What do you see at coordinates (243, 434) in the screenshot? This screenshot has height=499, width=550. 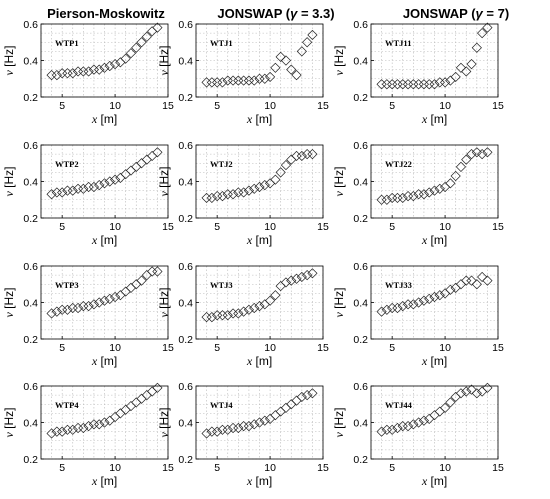 I see `panel-wtj4: 5 10 15 0.2 0.4 0.6 x [m] v [Hz] WTJ4` at bounding box center [243, 434].